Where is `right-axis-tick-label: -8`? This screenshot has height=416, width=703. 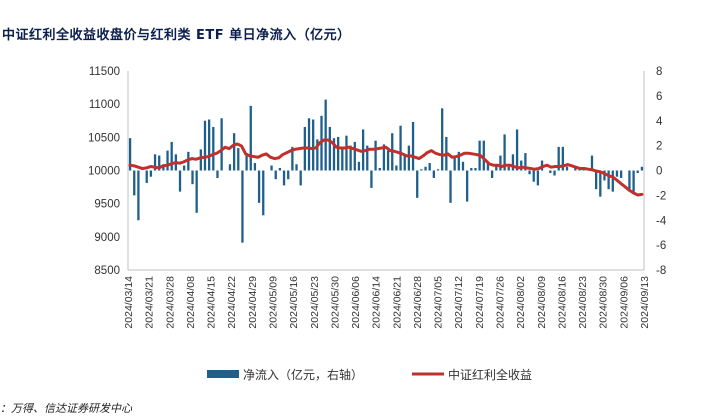
right-axis-tick-label: -8 is located at coordinates (661, 271).